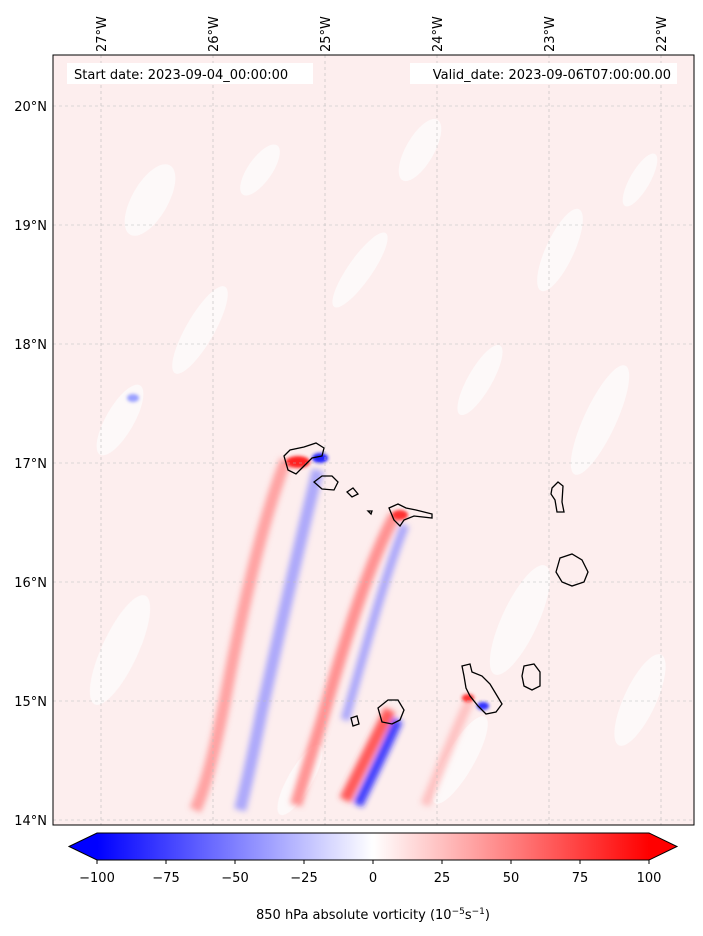 The image size is (703, 936). I want to click on island-sal, so click(557, 497).